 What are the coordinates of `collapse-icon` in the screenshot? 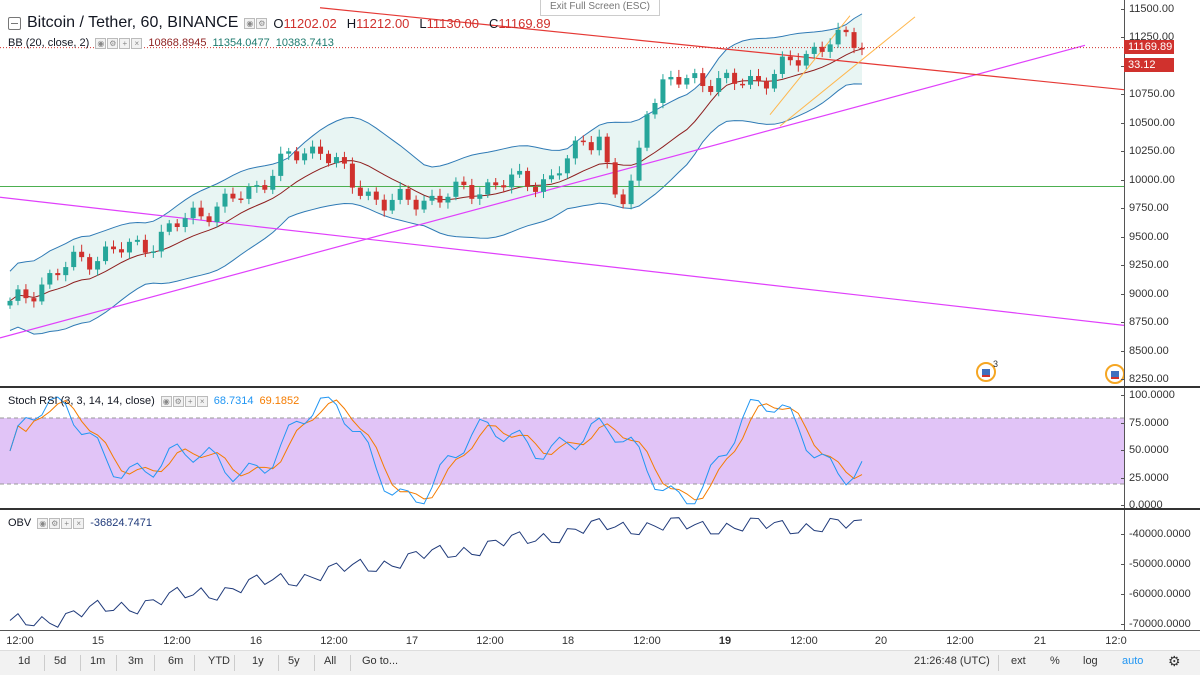 It's located at (14, 23).